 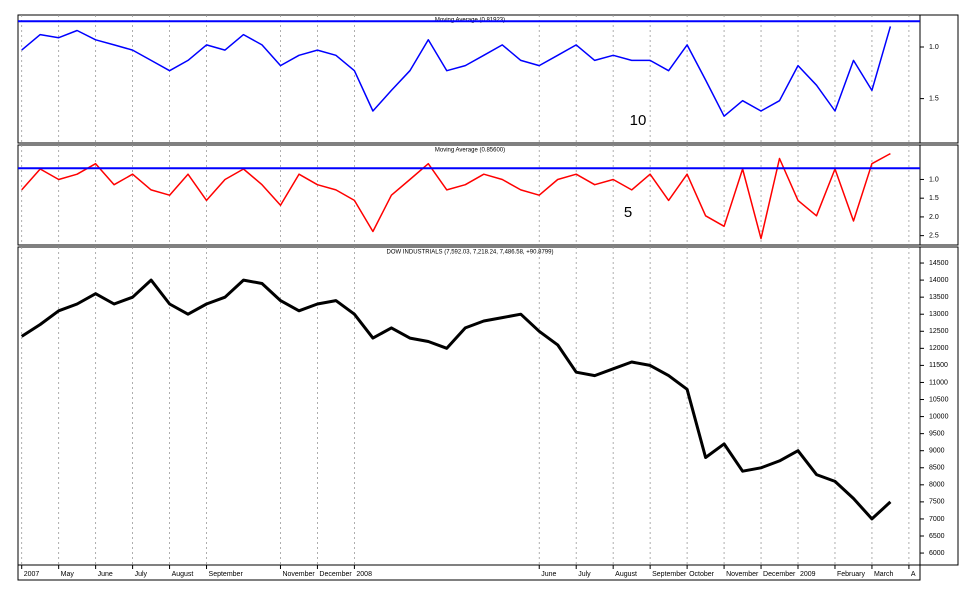 I want to click on annotation: 5, so click(x=628, y=212).